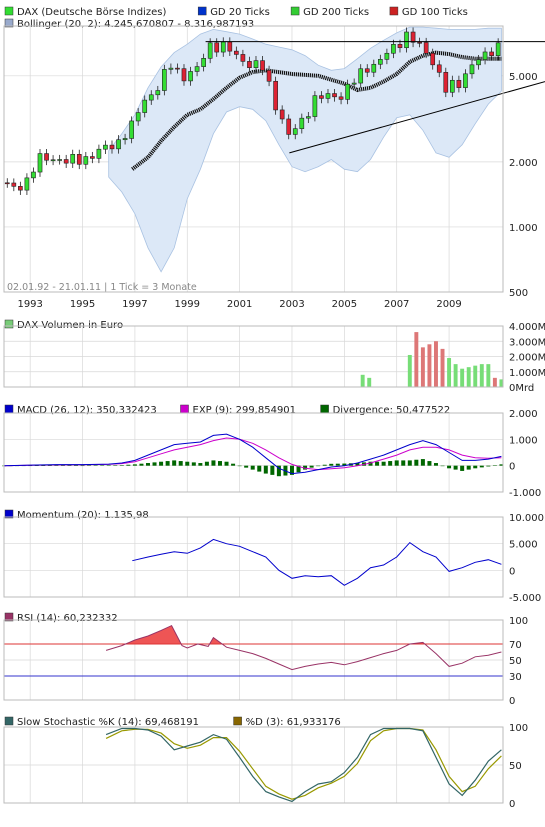 Image resolution: width=545 pixels, height=827 pixels. What do you see at coordinates (515, 661) in the screenshot?
I see `y-tick-label-4-2: 50` at bounding box center [515, 661].